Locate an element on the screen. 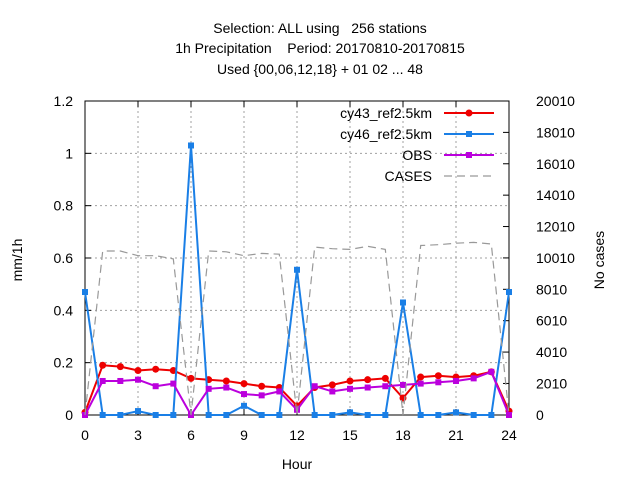  chart-title-line-3: Used {00,06,12,18} + 01 02 ... 48 is located at coordinates (320, 69).